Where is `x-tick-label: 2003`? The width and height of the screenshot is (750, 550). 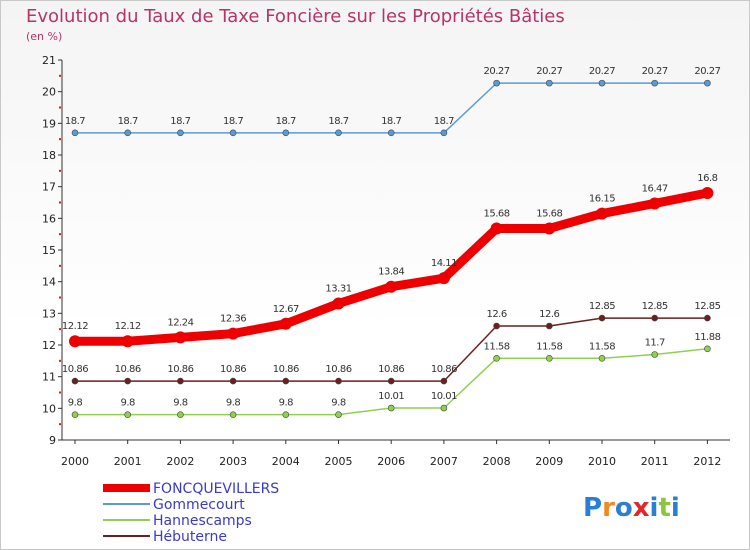
x-tick-label: 2003 is located at coordinates (233, 461).